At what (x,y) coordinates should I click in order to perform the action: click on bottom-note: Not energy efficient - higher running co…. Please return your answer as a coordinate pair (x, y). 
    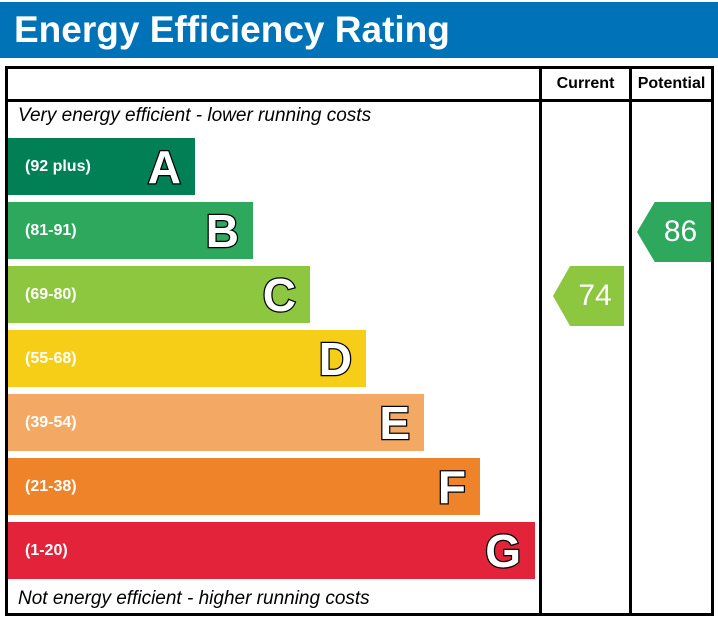
    Looking at the image, I should click on (194, 598).